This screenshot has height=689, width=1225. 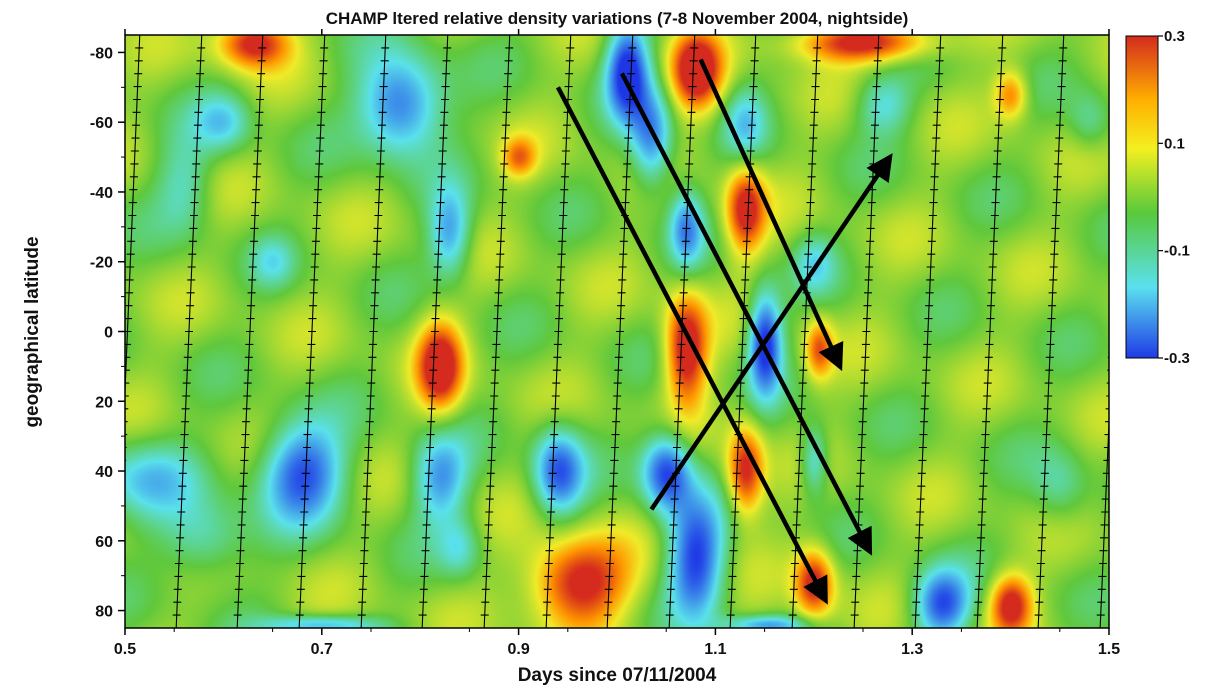 What do you see at coordinates (912, 649) in the screenshot?
I see `x-tick-label: 1.3` at bounding box center [912, 649].